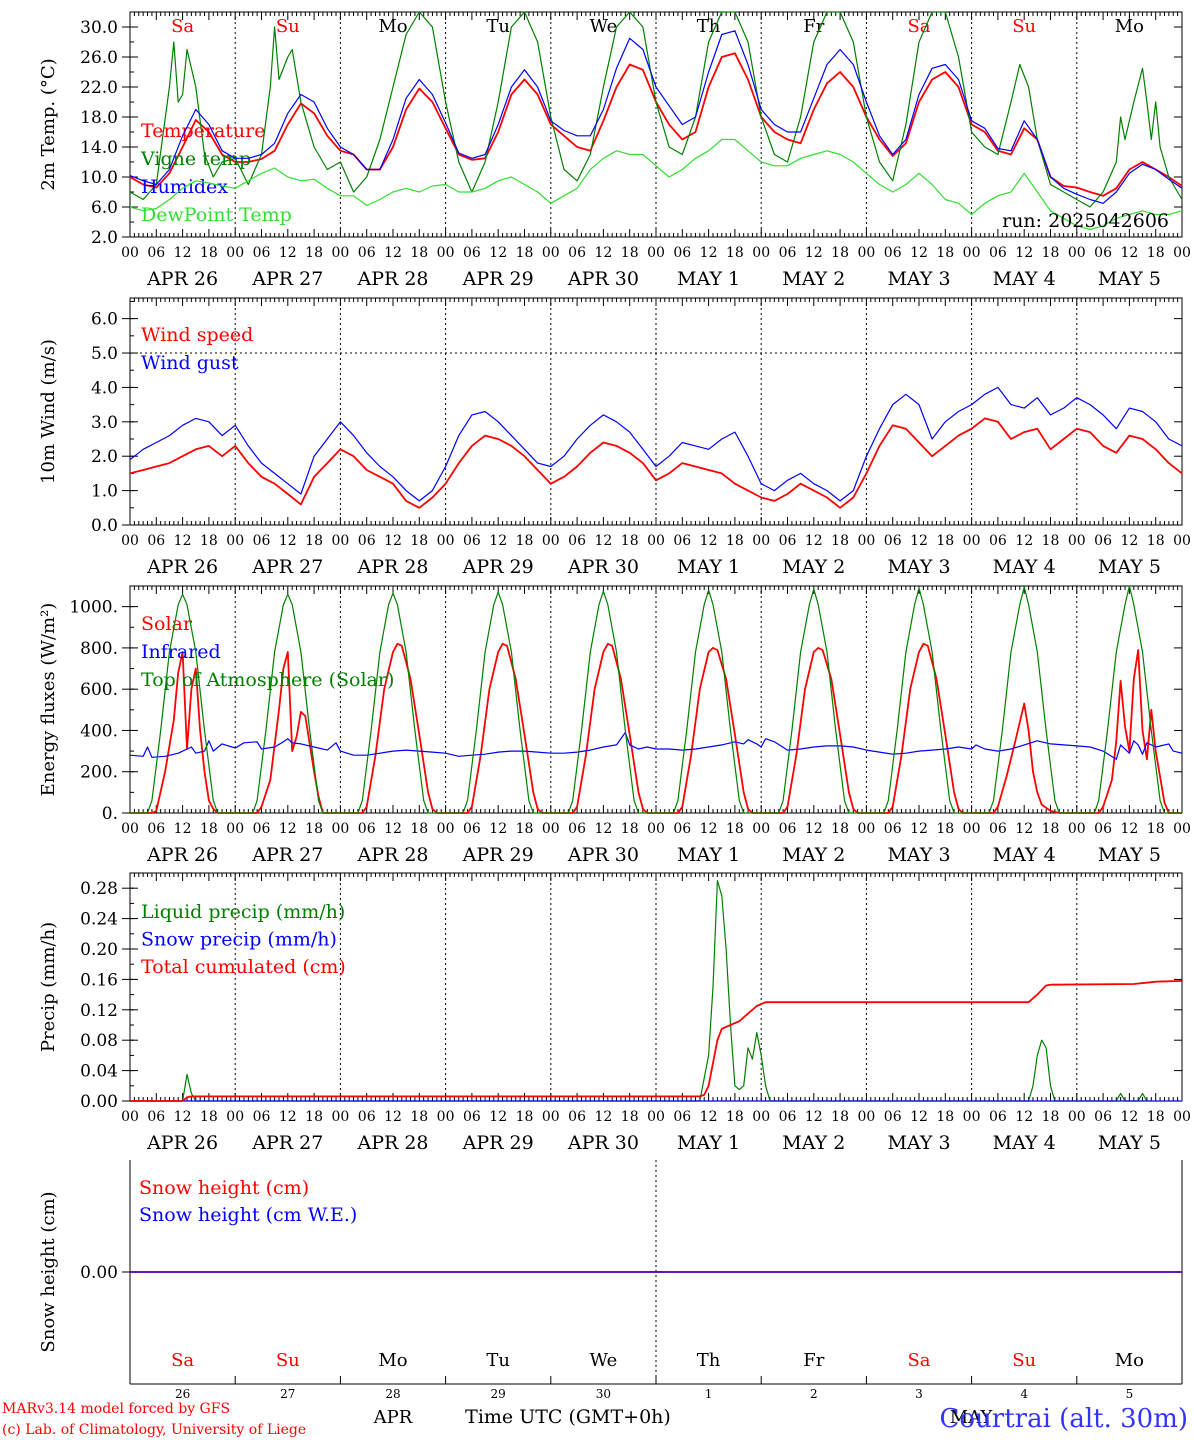  I want to click on date-label: APR 27, so click(287, 567).